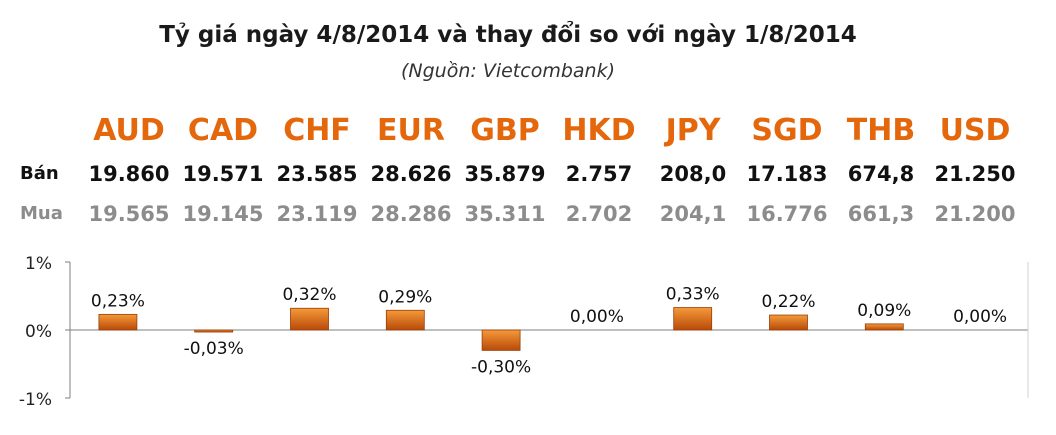  Describe the element at coordinates (975, 130) in the screenshot. I see `currency-code-usd: USD` at that location.